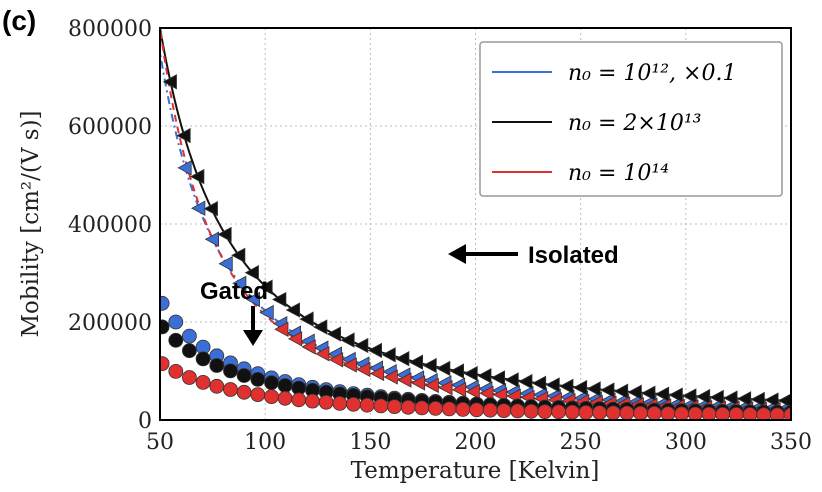 The height and width of the screenshot is (492, 822). What do you see at coordinates (160, 442) in the screenshot?
I see `x-tick-label: 50` at bounding box center [160, 442].